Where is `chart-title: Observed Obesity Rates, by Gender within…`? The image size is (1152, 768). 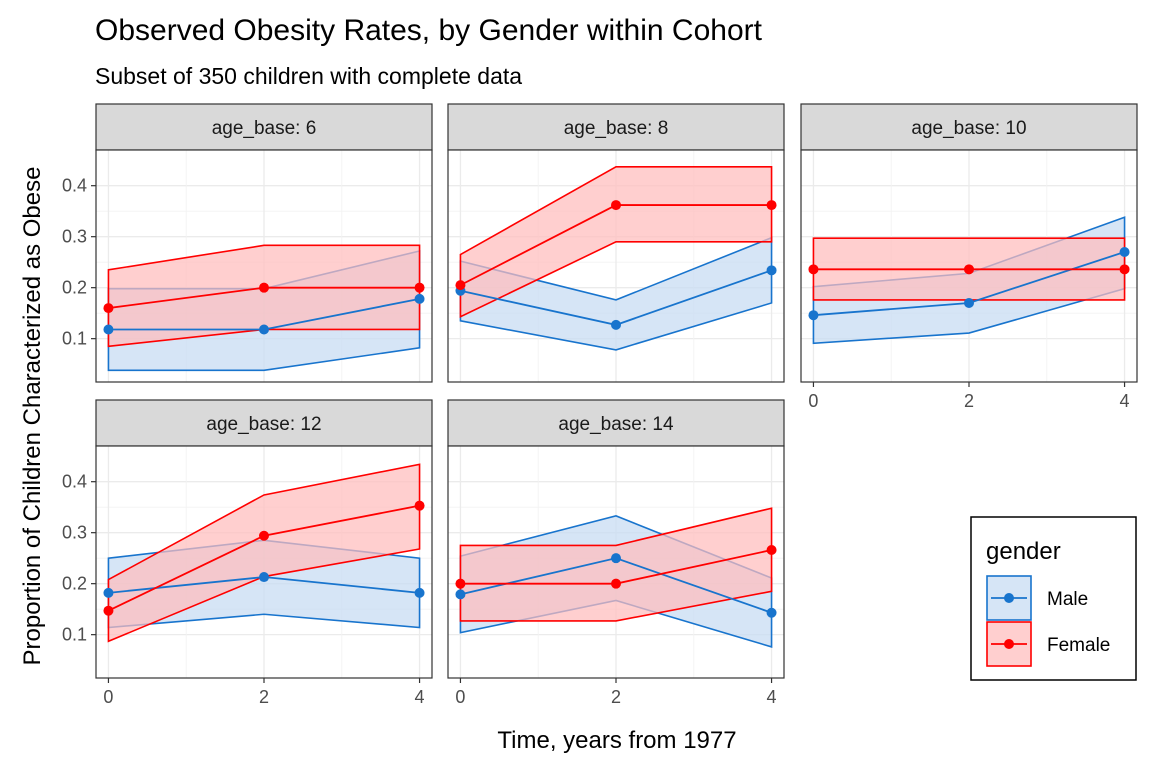
chart-title: Observed Obesity Rates, by Gender within… is located at coordinates (429, 30).